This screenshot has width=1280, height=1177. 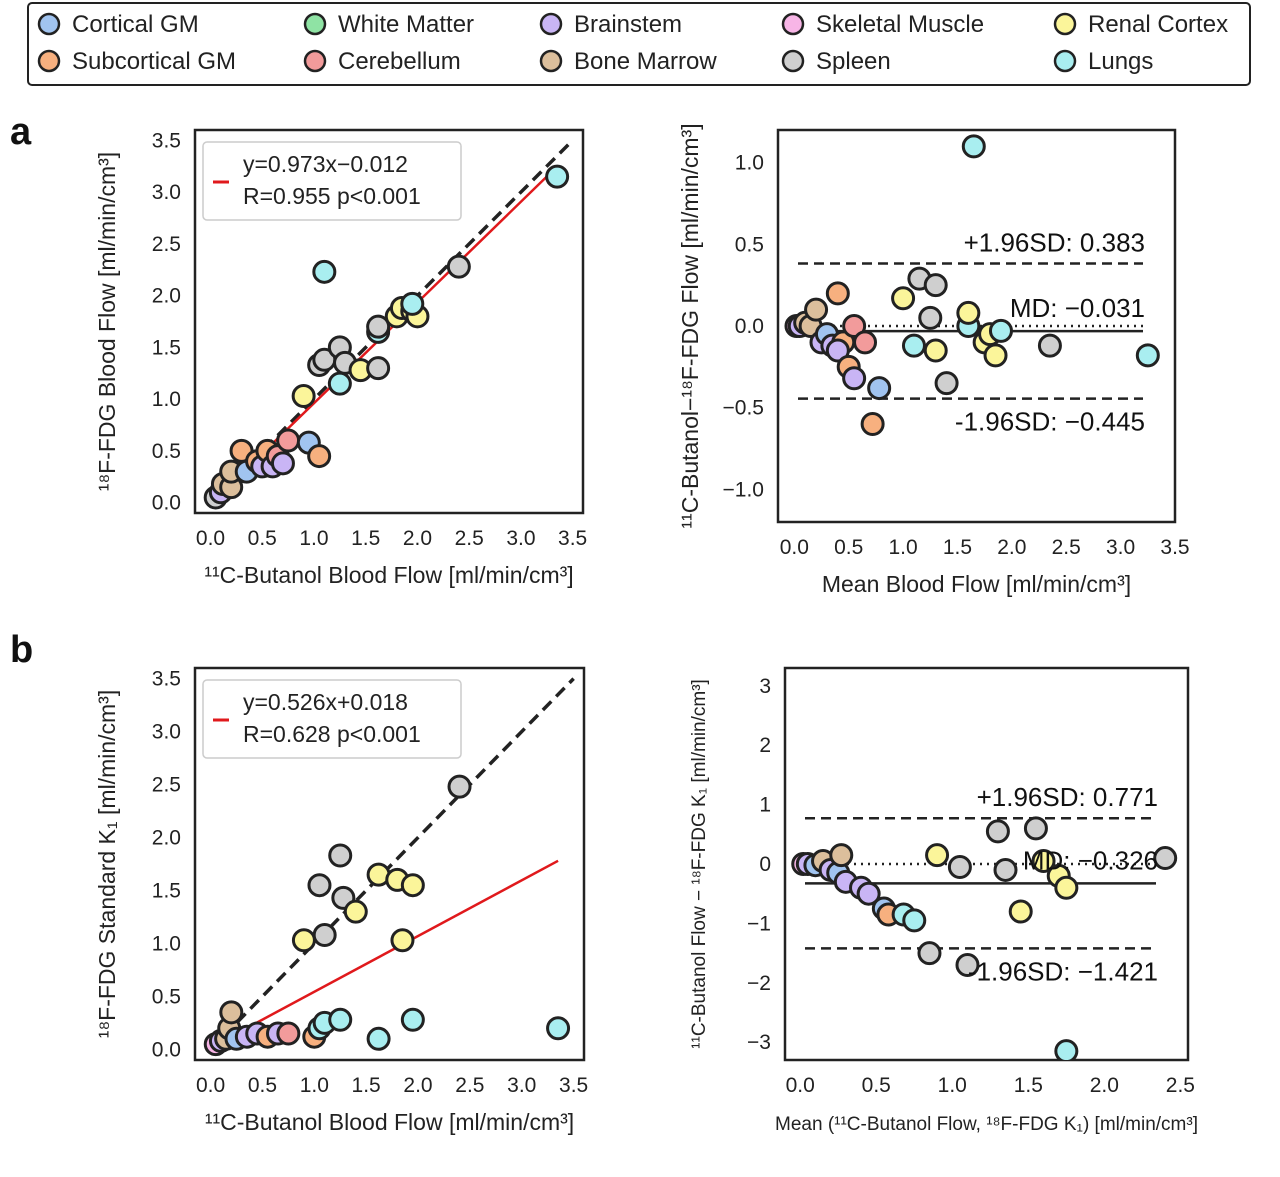 I want to click on identity-line, so click(x=392, y=864).